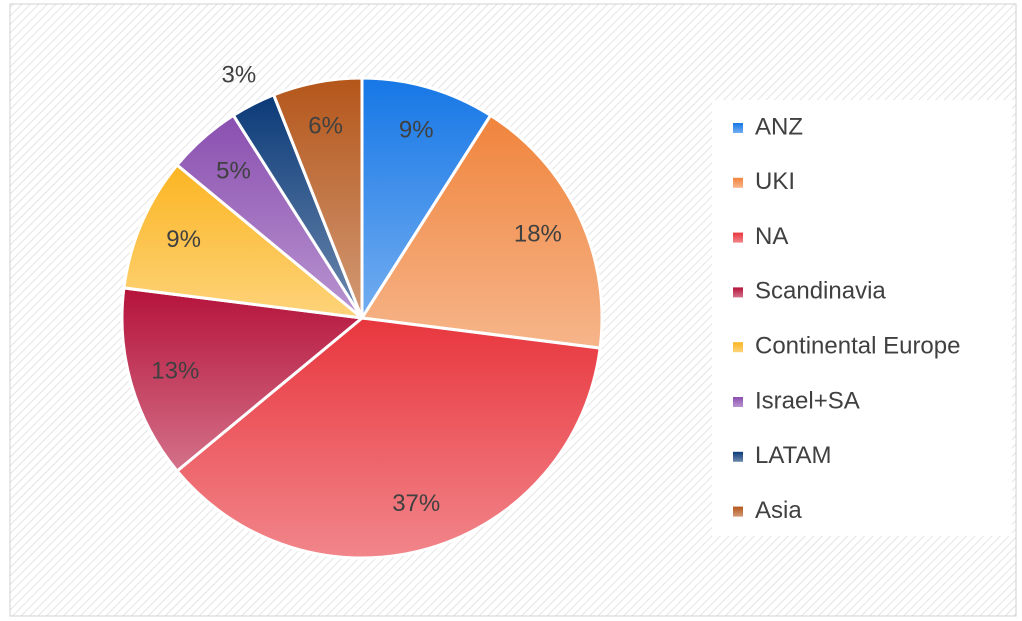 Image resolution: width=1022 pixels, height=621 pixels. I want to click on legend-label: ANZ, so click(779, 126).